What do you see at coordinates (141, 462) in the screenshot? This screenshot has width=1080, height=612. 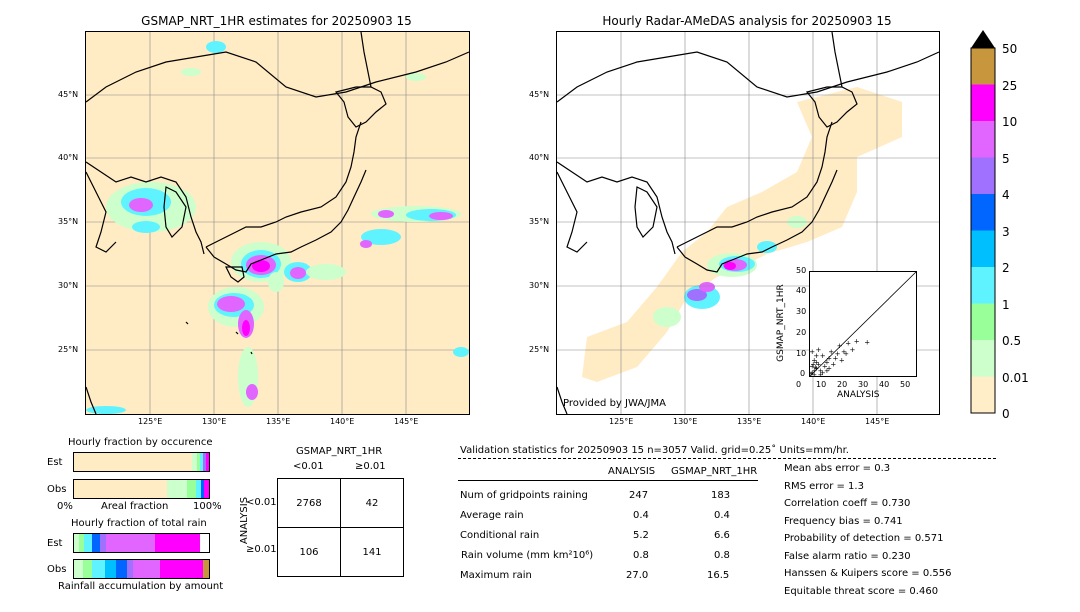 I see `occurrence-est-bar` at bounding box center [141, 462].